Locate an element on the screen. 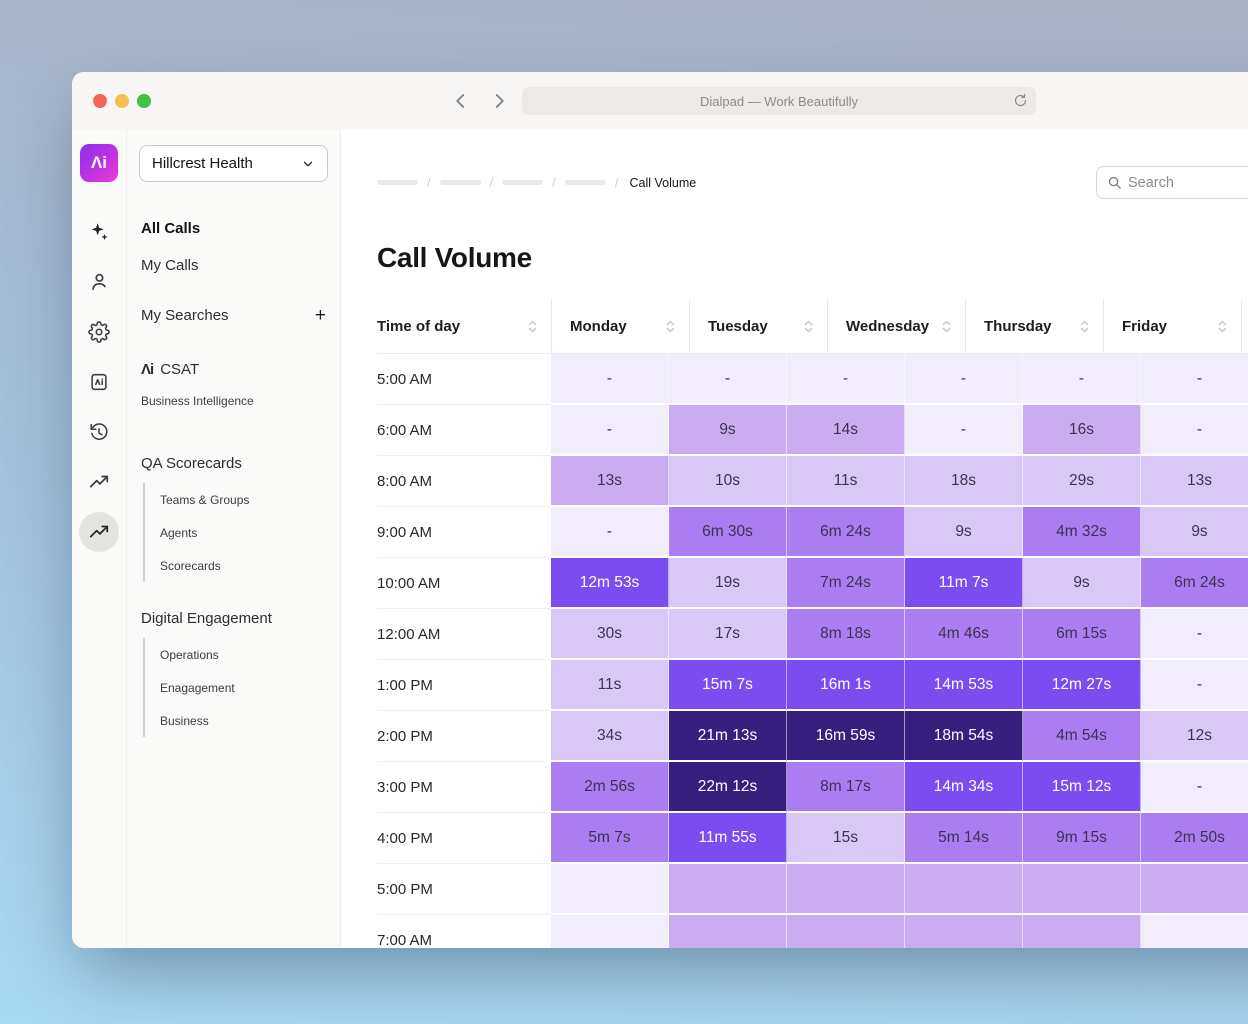 This screenshot has height=1024, width=1248. sidebar-item-csat: Λi CSAT is located at coordinates (233, 369).